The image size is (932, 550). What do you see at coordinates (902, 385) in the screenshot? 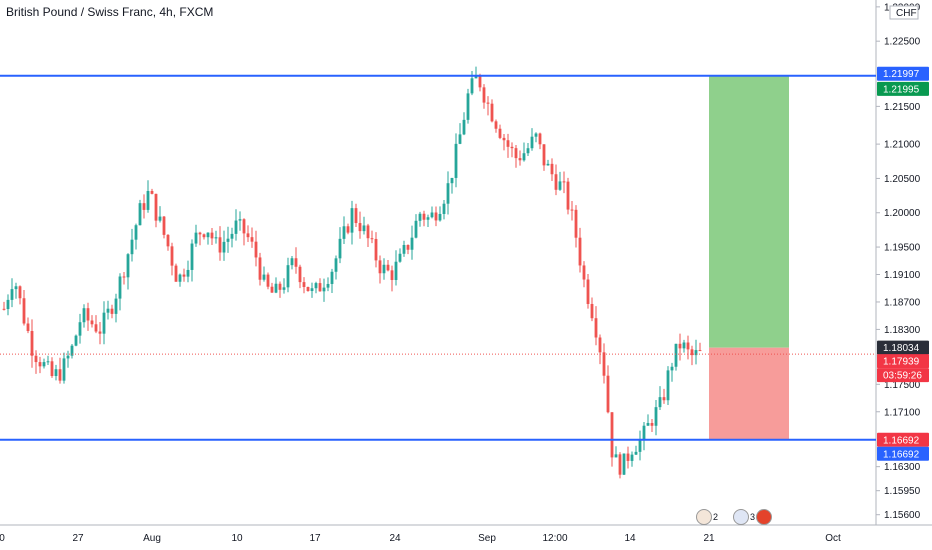
I see `y-tick-label: 1.17500` at bounding box center [902, 385].